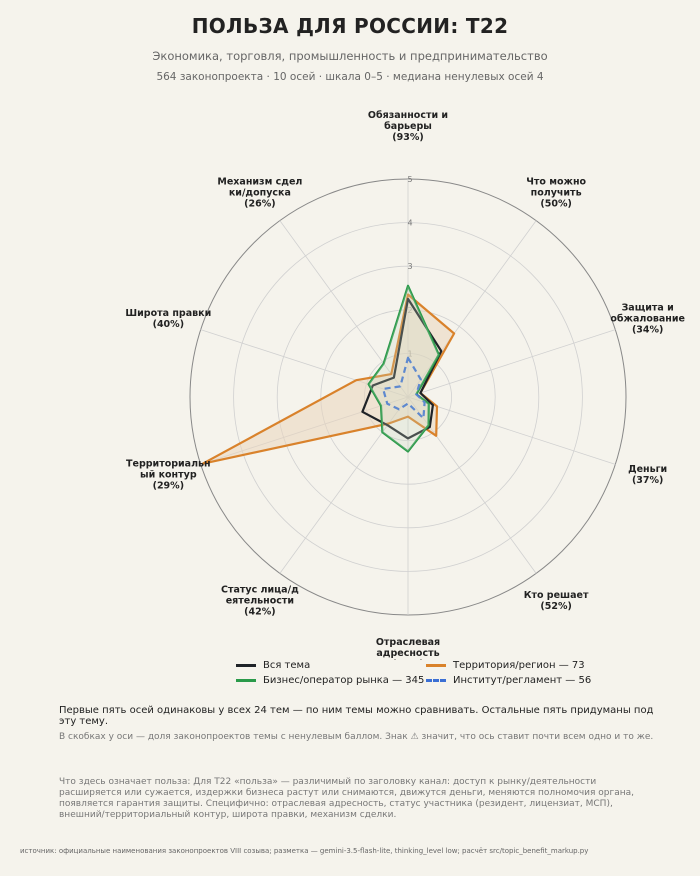  I want to click on axis-label-line: (26%), so click(259, 204).